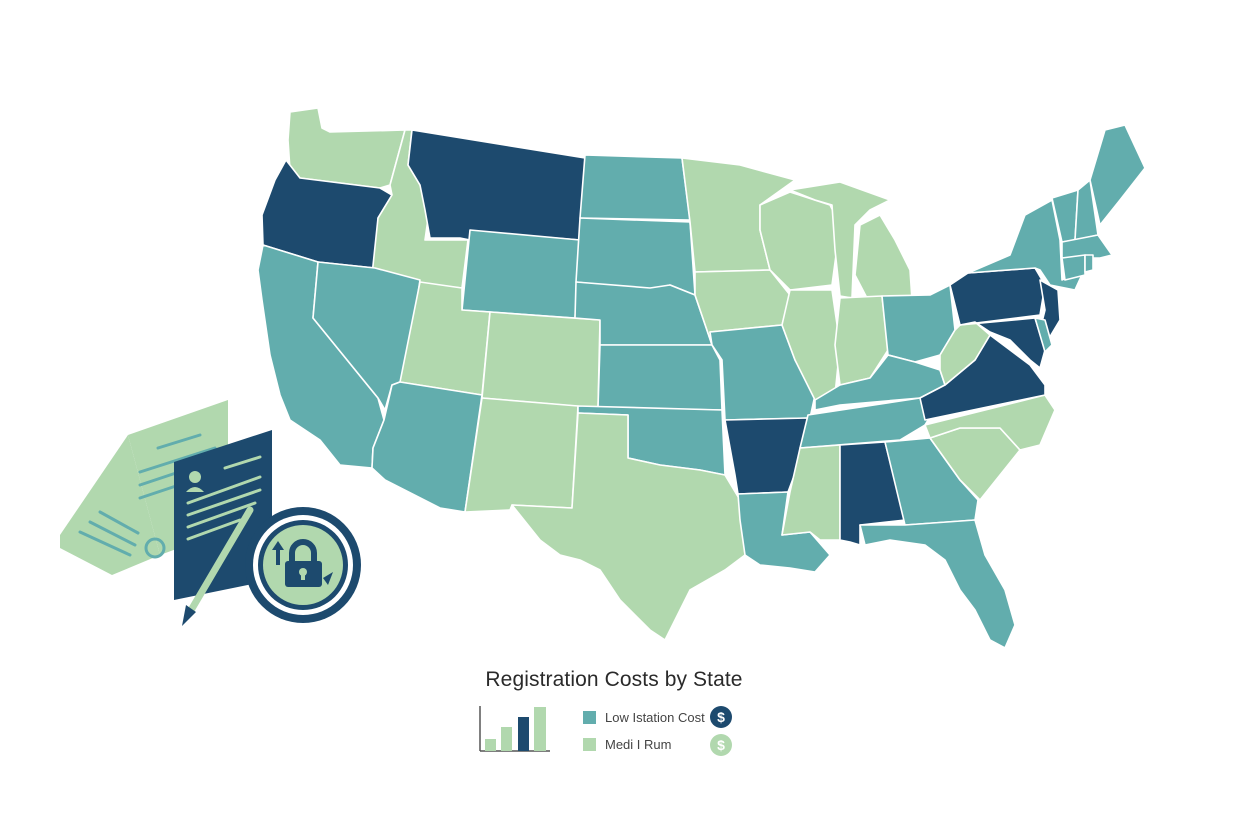  Describe the element at coordinates (218, 566) in the screenshot. I see `fountain-pen-icon` at that location.